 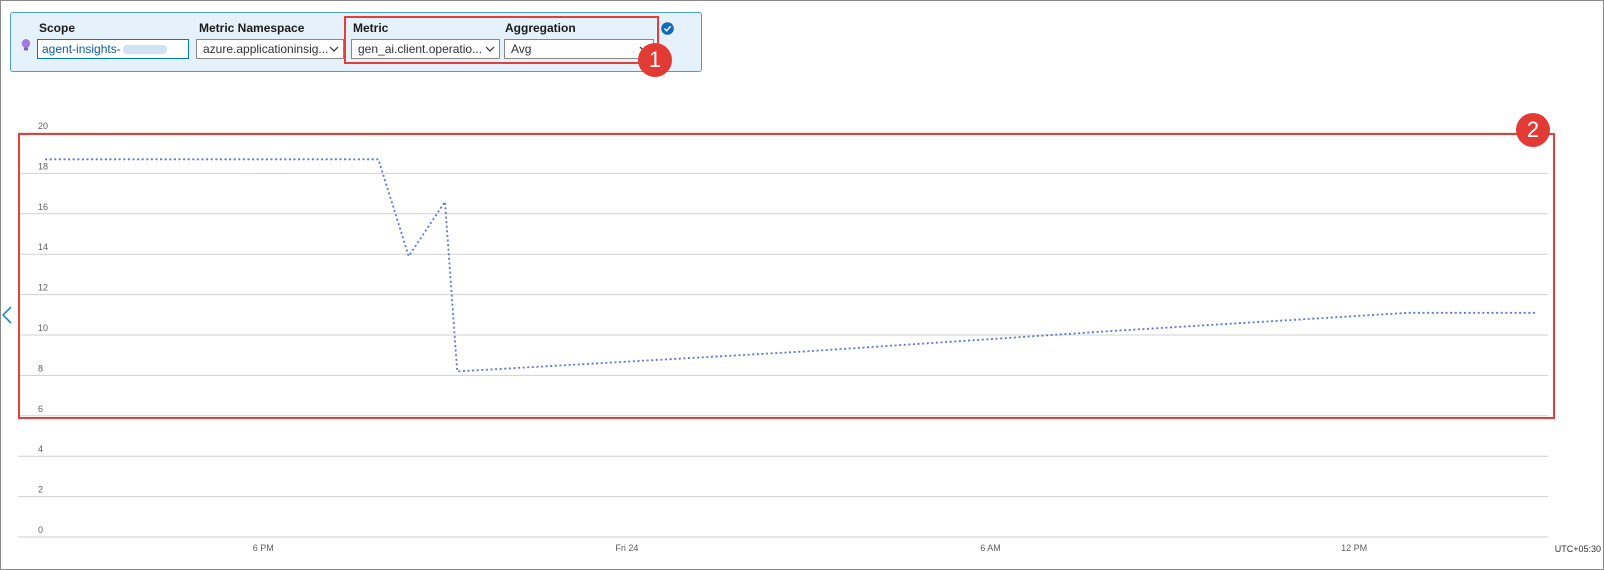 What do you see at coordinates (57, 28) in the screenshot?
I see `scope-label: Scope` at bounding box center [57, 28].